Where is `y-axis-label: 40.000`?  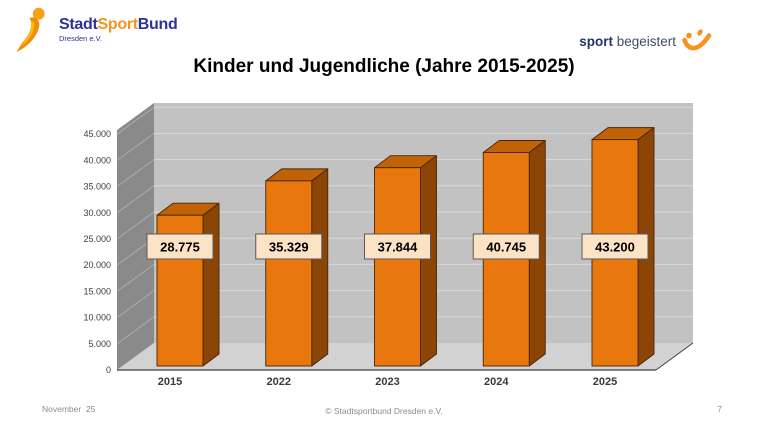 y-axis-label: 40.000 is located at coordinates (97, 160).